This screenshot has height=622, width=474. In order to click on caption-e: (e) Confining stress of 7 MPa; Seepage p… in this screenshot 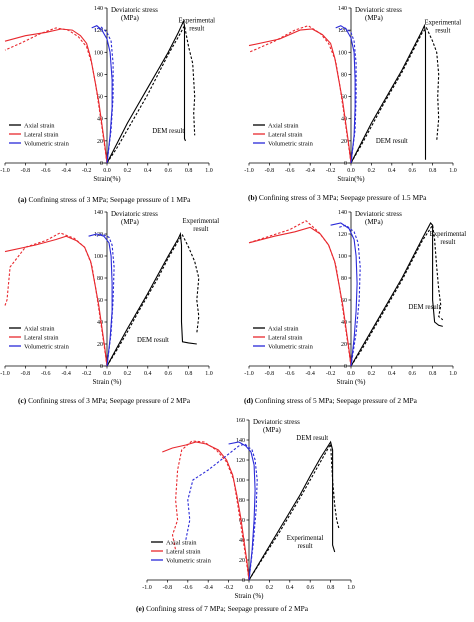, I will do `click(222, 608)`.